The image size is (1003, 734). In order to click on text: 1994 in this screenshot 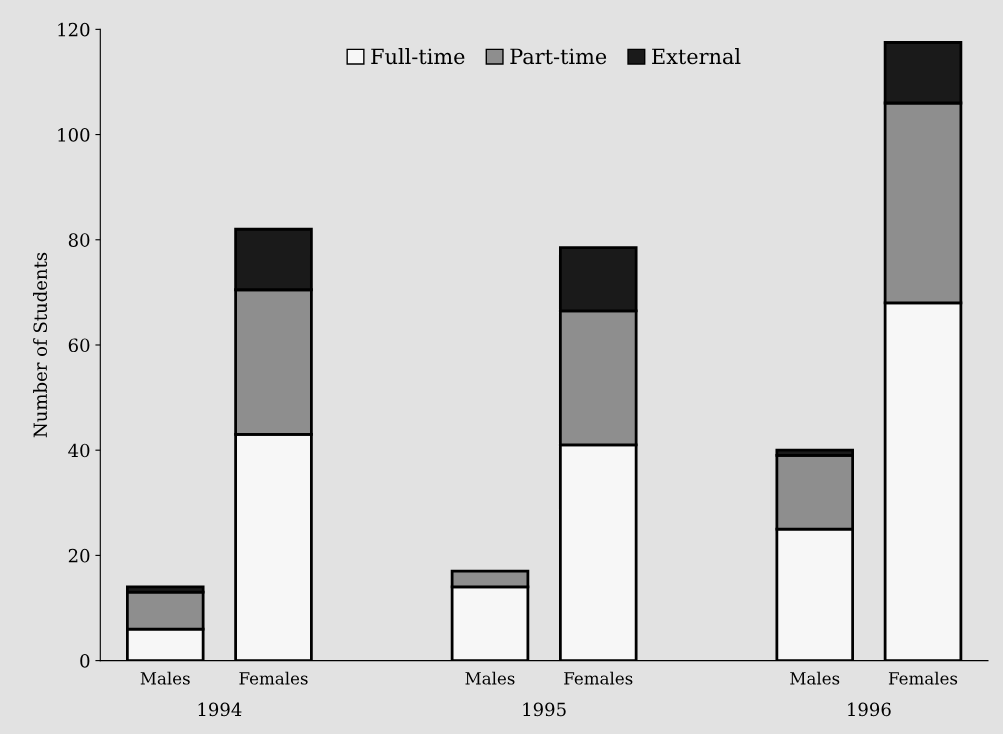, I will do `click(220, 709)`.